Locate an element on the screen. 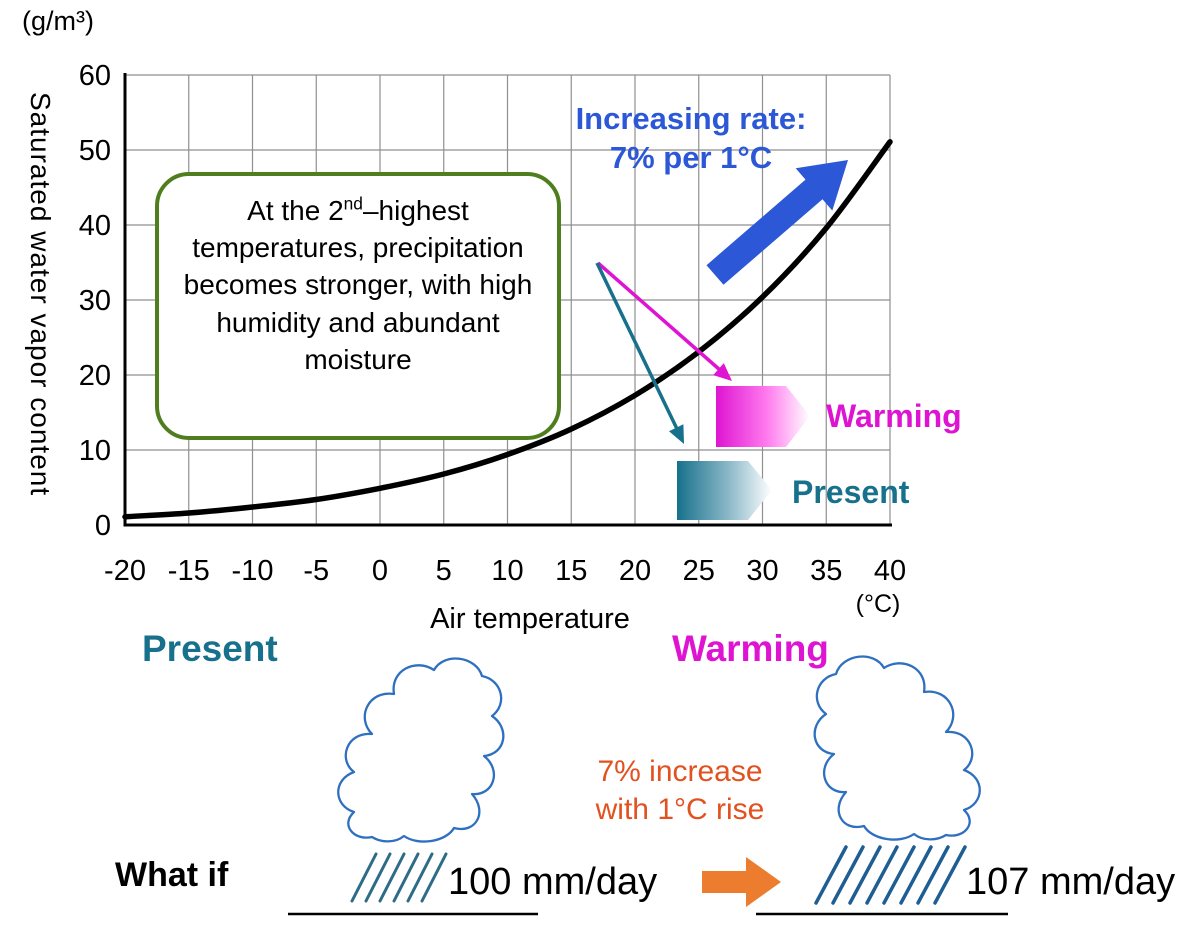  x-tick-label: 0 is located at coordinates (380, 571).